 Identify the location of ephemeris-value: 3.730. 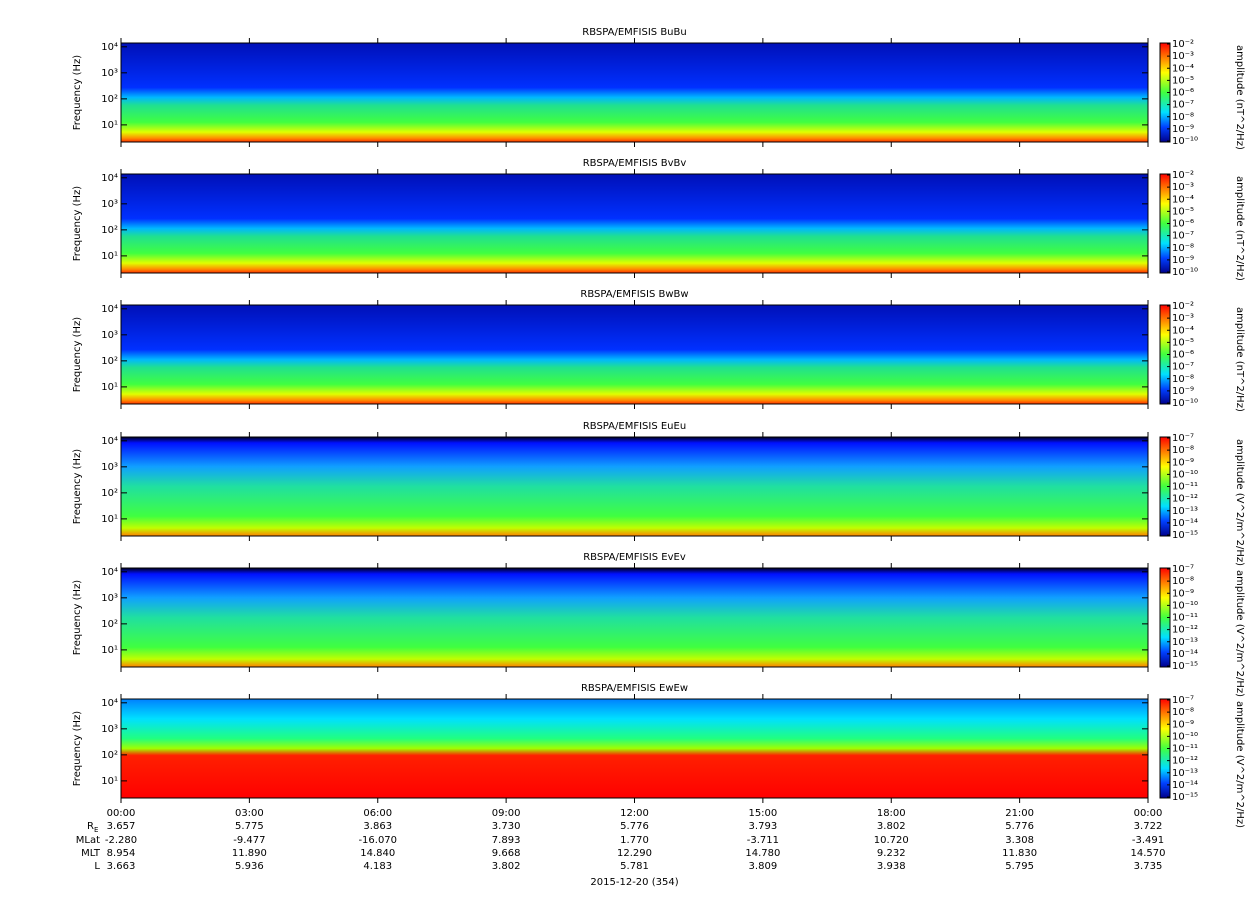
(506, 826).